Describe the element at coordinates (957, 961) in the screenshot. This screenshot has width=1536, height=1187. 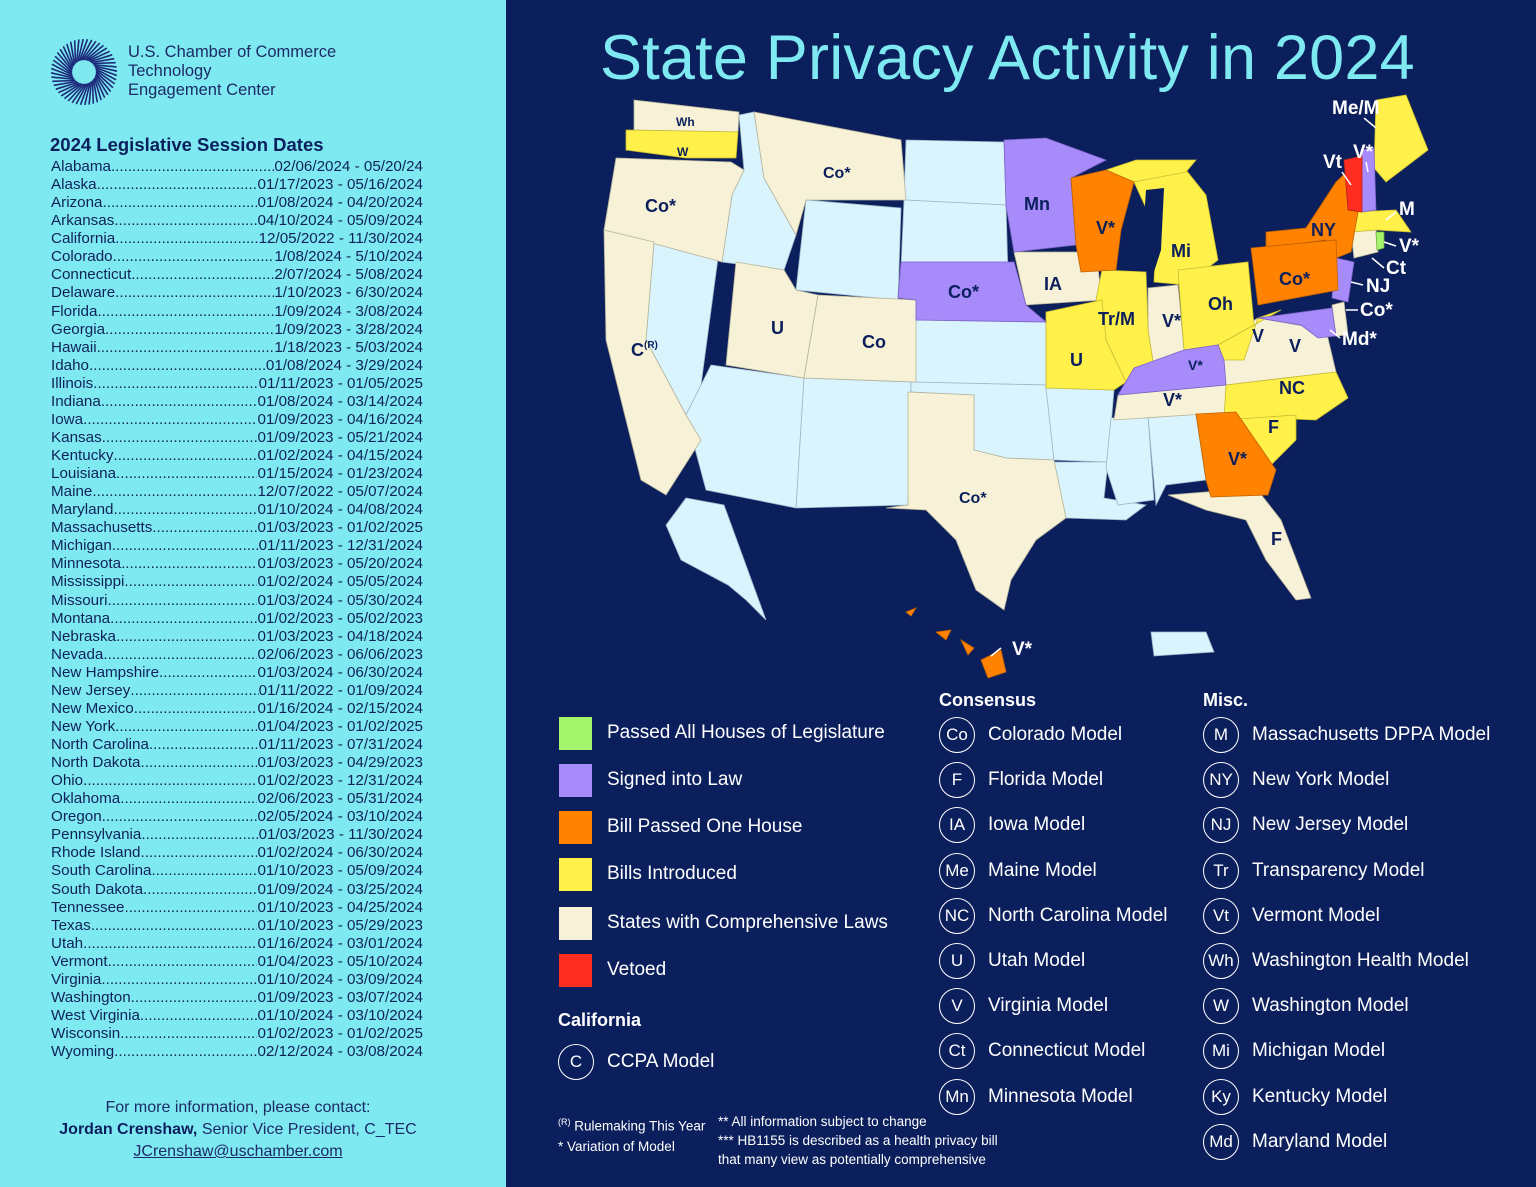
I see `model-code-badge: U` at that location.